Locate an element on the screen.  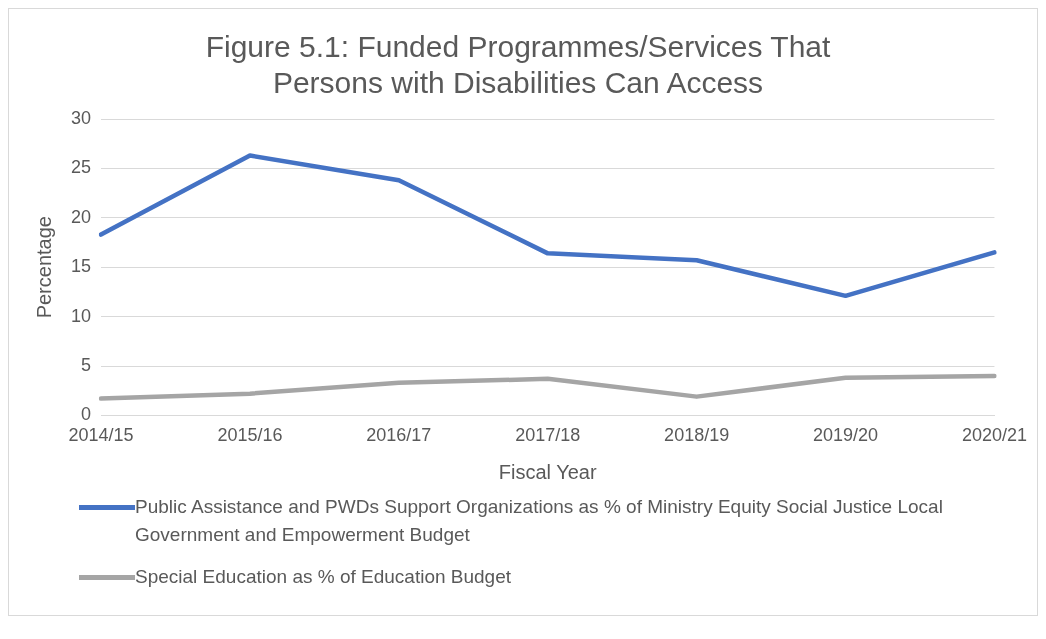
x-axis-title: Fiscal Year is located at coordinates (547, 471).